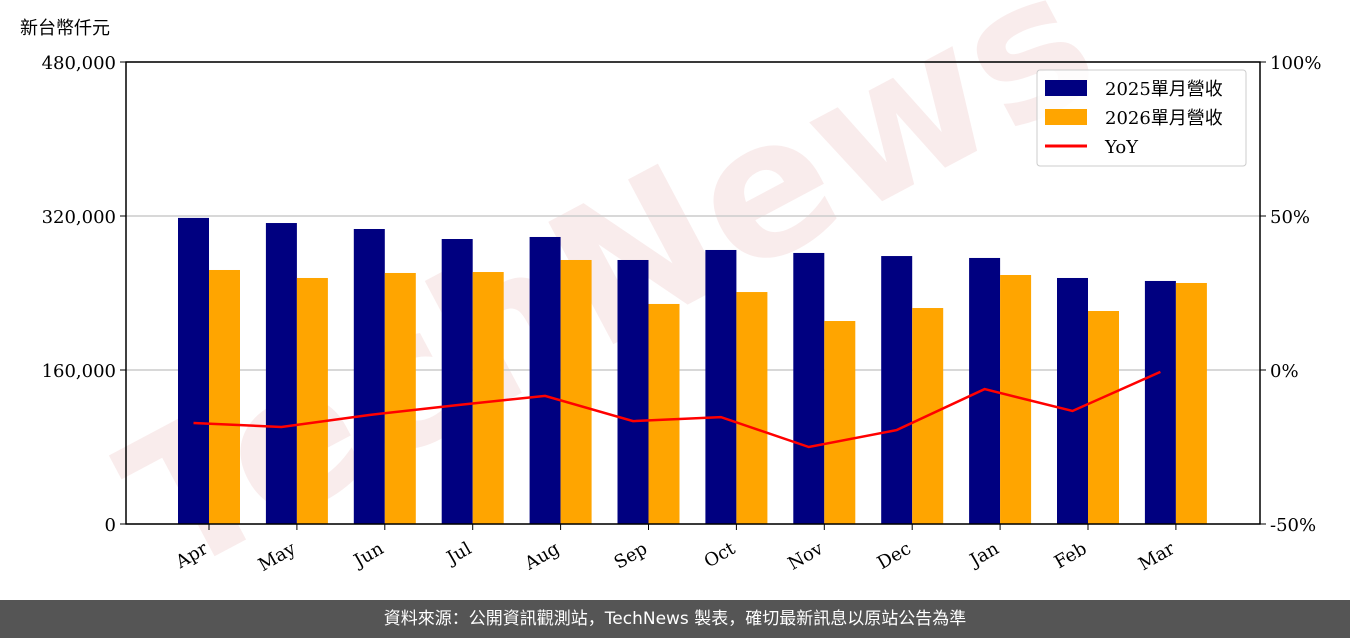 This screenshot has height=638, width=1350. Describe the element at coordinates (1284, 371) in the screenshot. I see `y2-tick-label: 0%` at that location.